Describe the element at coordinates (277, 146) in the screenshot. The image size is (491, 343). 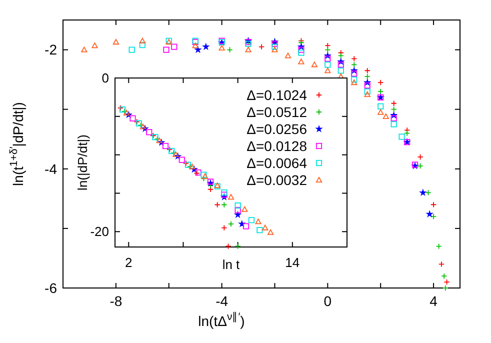
I see `legend-label: Δ=0.0128` at that location.